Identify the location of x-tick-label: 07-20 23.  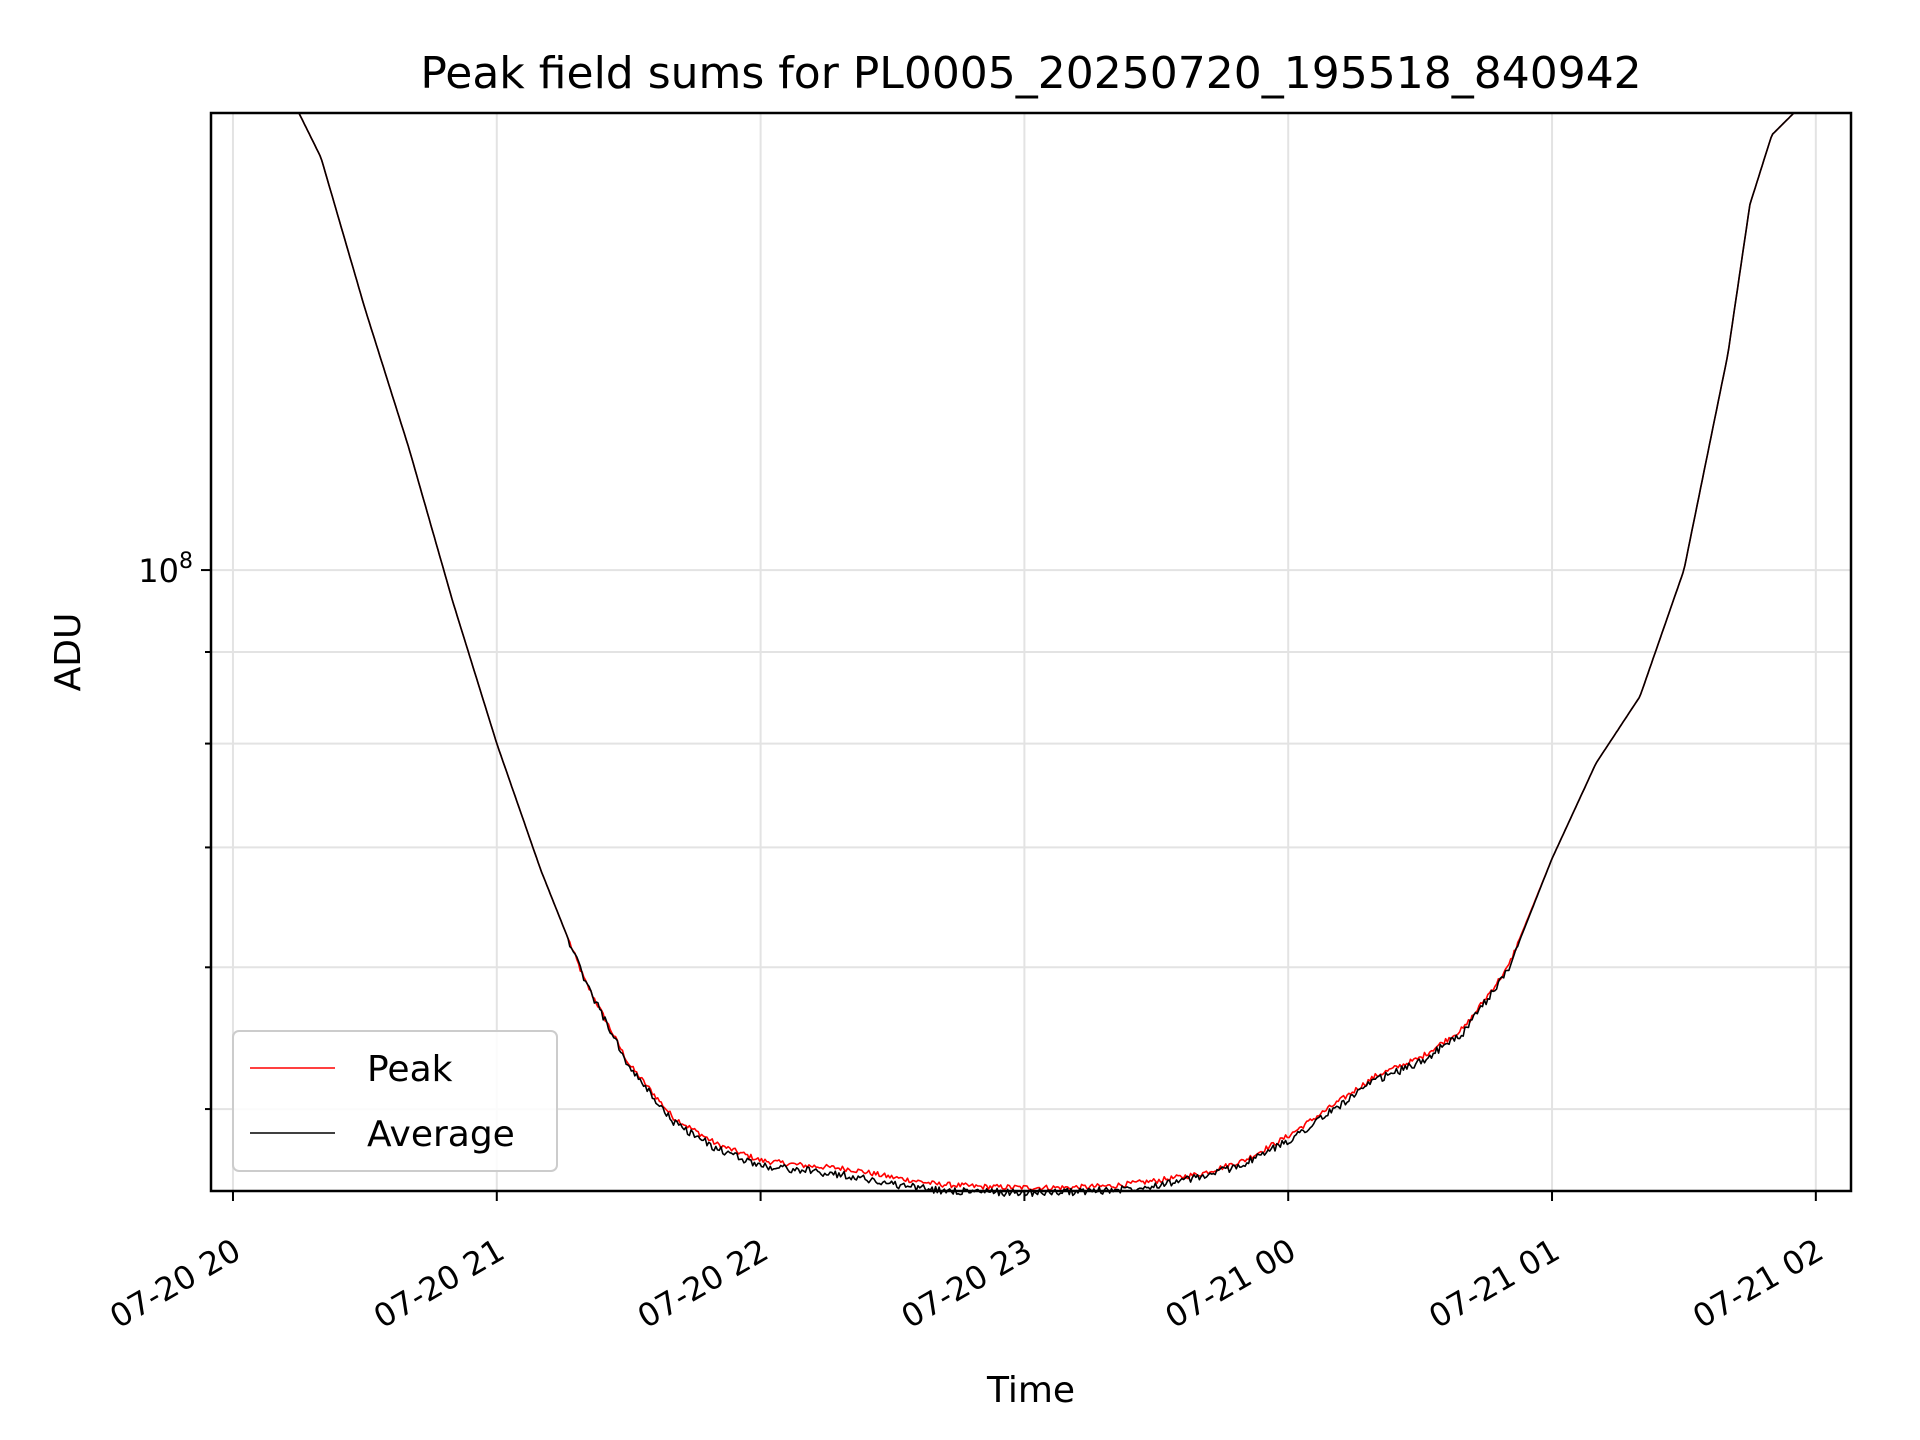
(967, 1283).